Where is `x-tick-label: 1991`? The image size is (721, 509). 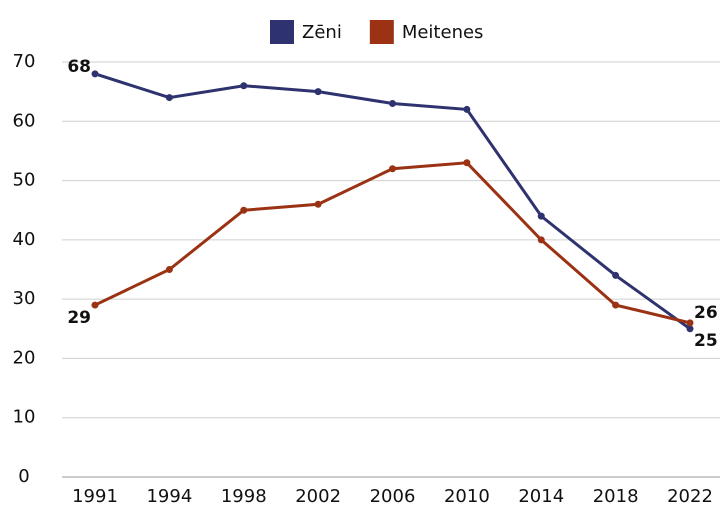
x-tick-label: 1991 is located at coordinates (95, 496).